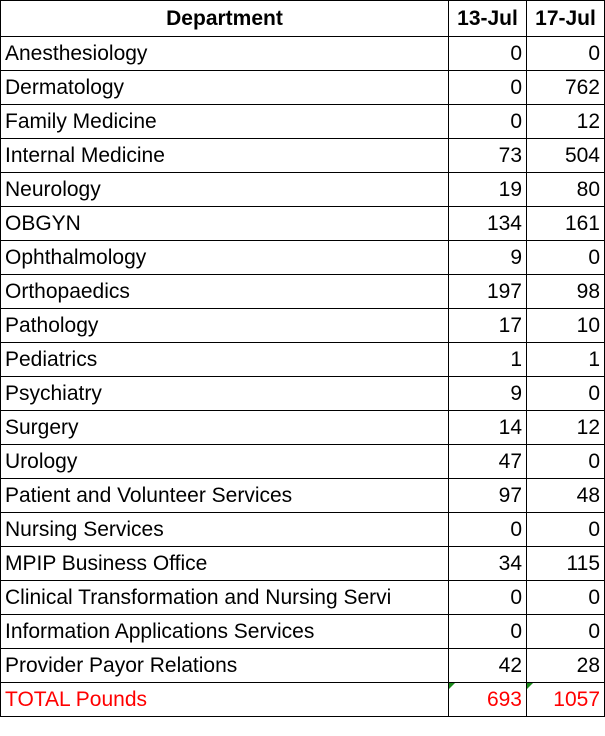 Image resolution: width=605 pixels, height=736 pixels. Describe the element at coordinates (565, 87) in the screenshot. I see `value-17-jul-cell: 762` at that location.